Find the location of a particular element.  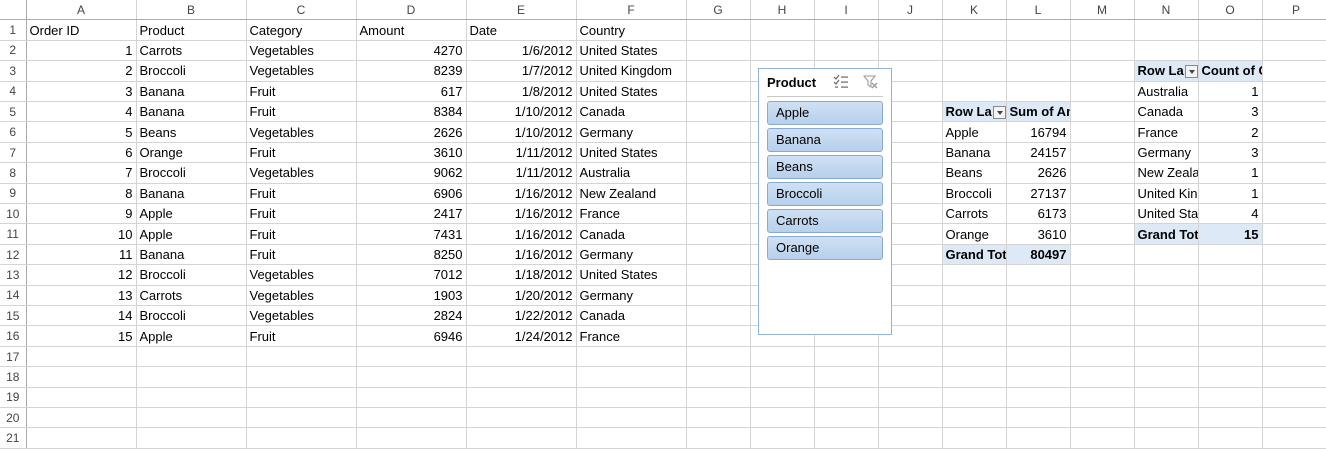

row-header: 17 is located at coordinates (13, 357).